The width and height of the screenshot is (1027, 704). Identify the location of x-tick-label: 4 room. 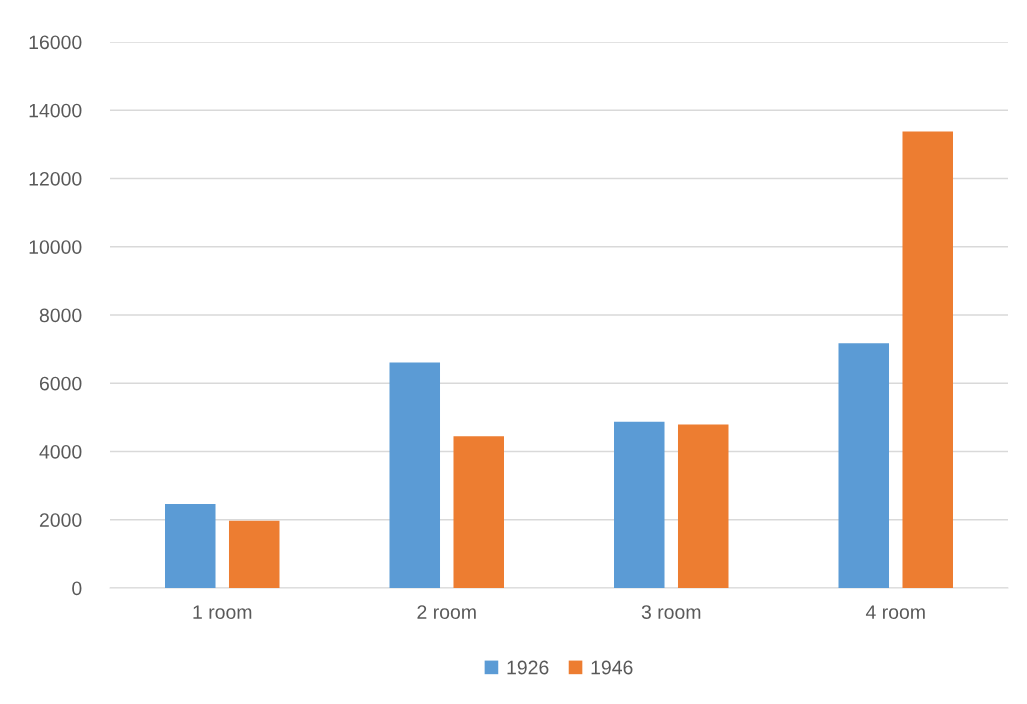
(895, 612).